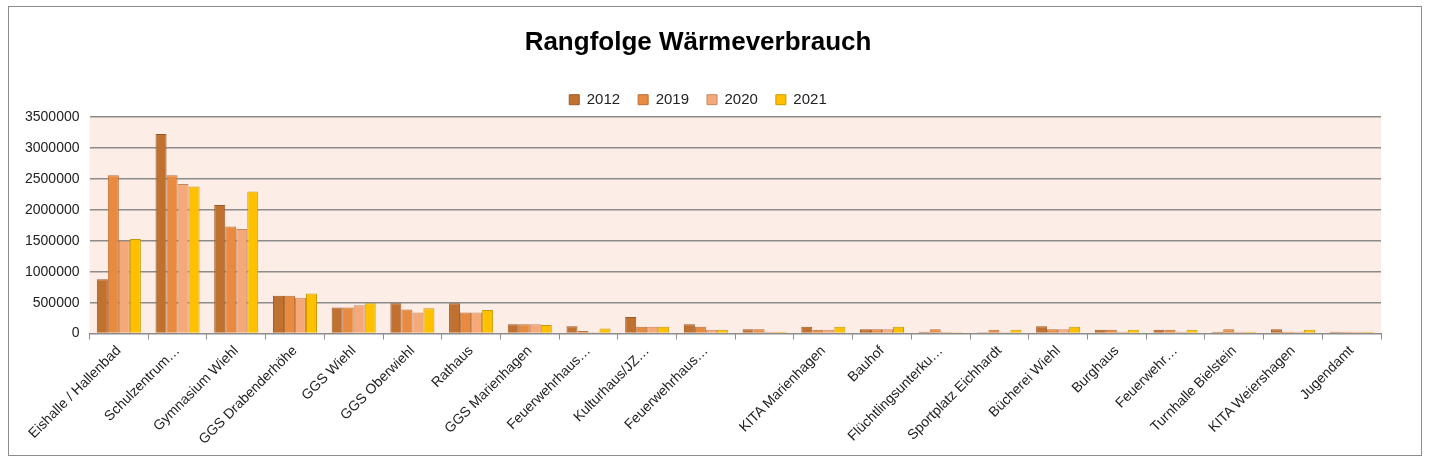 This screenshot has width=1430, height=459. What do you see at coordinates (75, 332) in the screenshot?
I see `y-tick-label: 0` at bounding box center [75, 332].